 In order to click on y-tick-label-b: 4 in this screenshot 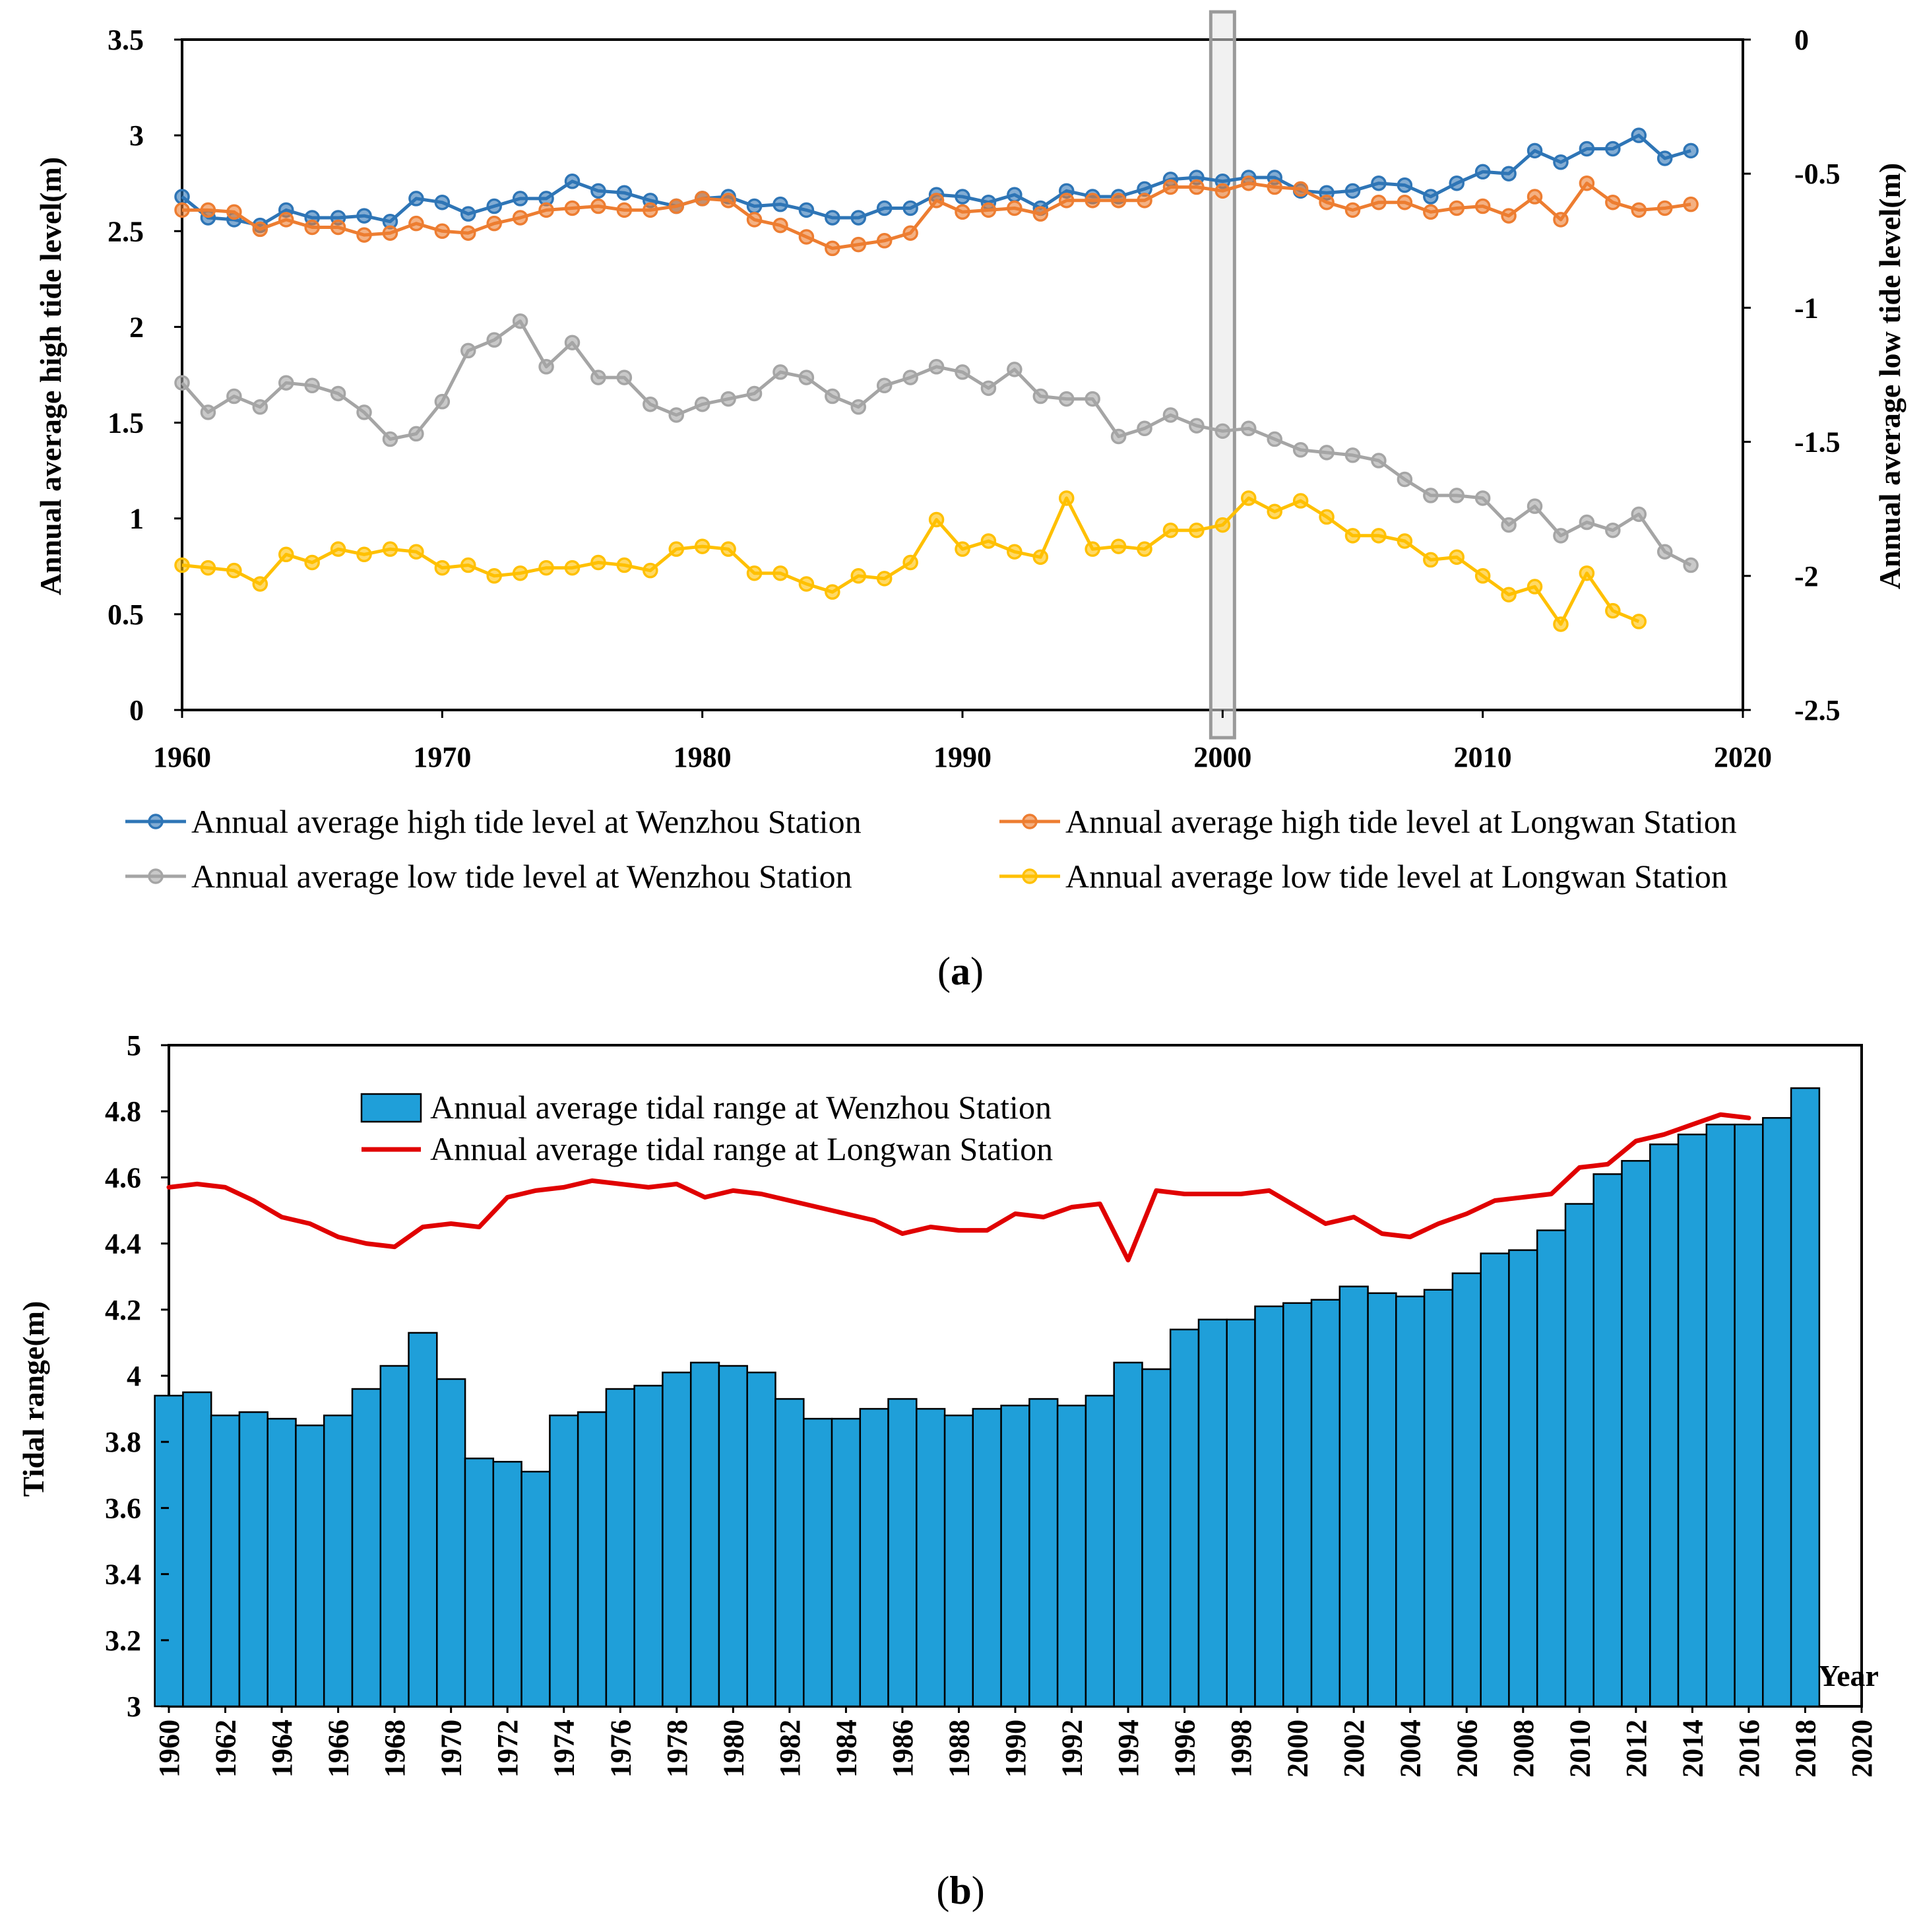, I will do `click(134, 1376)`.